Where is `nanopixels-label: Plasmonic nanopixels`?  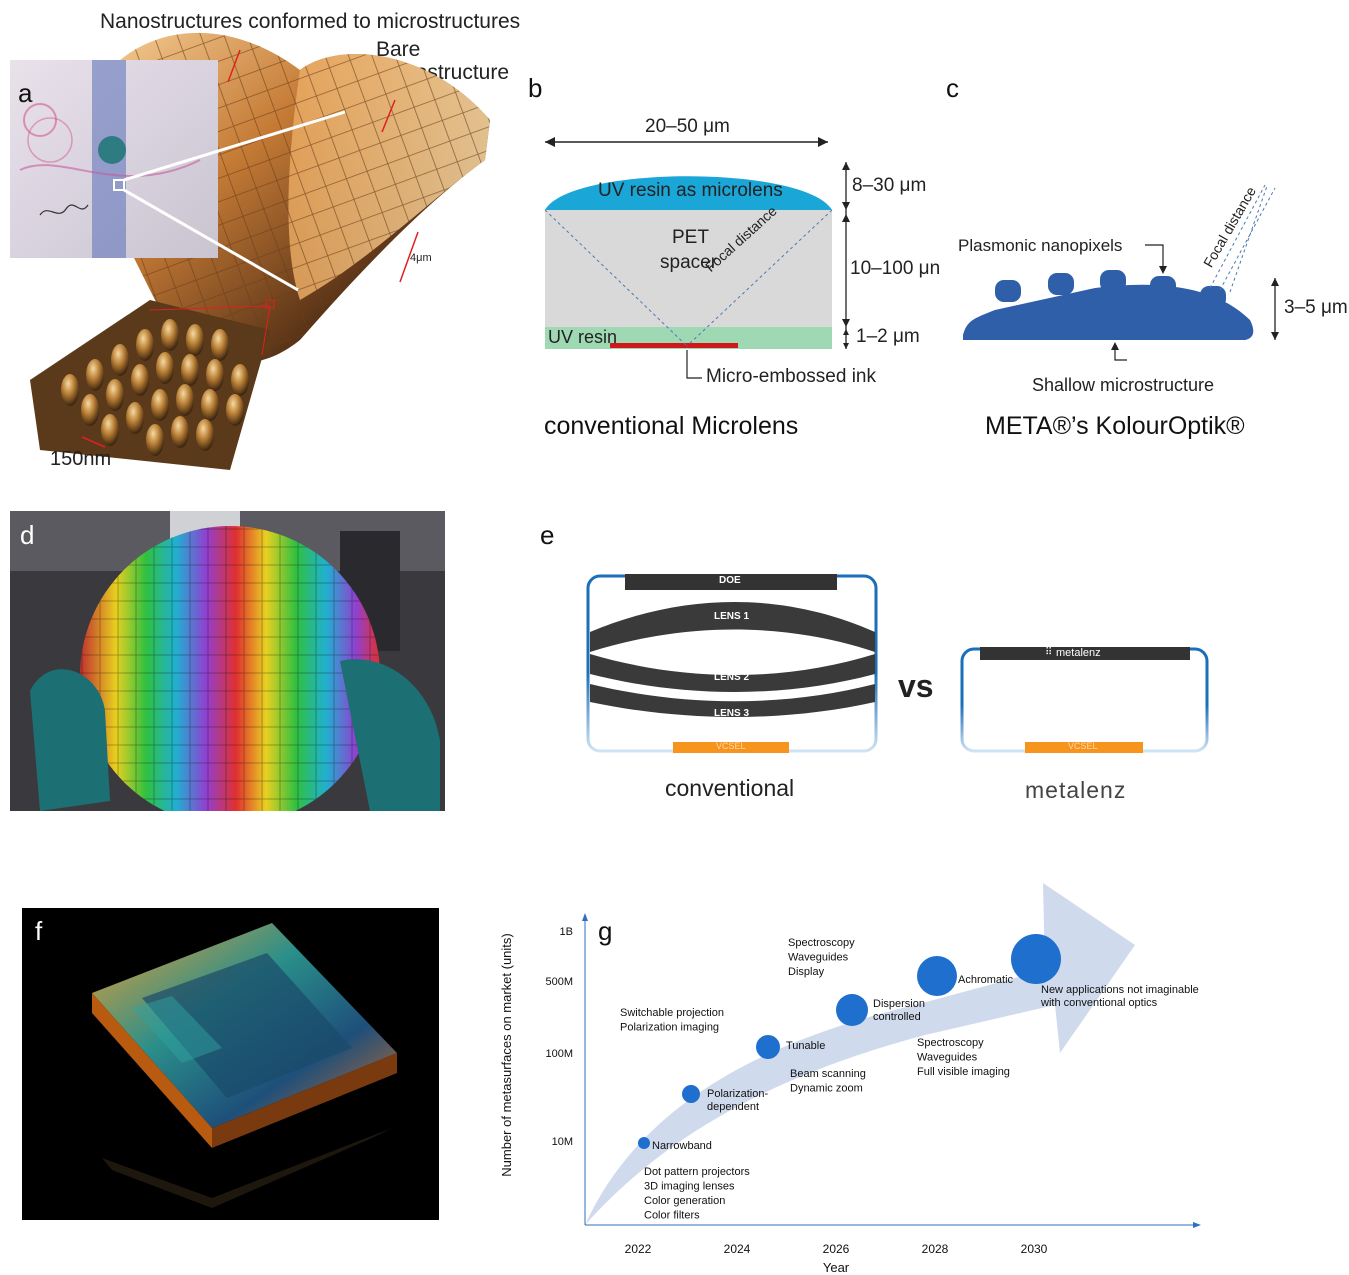
nanopixels-label: Plasmonic nanopixels is located at coordinates (1040, 245).